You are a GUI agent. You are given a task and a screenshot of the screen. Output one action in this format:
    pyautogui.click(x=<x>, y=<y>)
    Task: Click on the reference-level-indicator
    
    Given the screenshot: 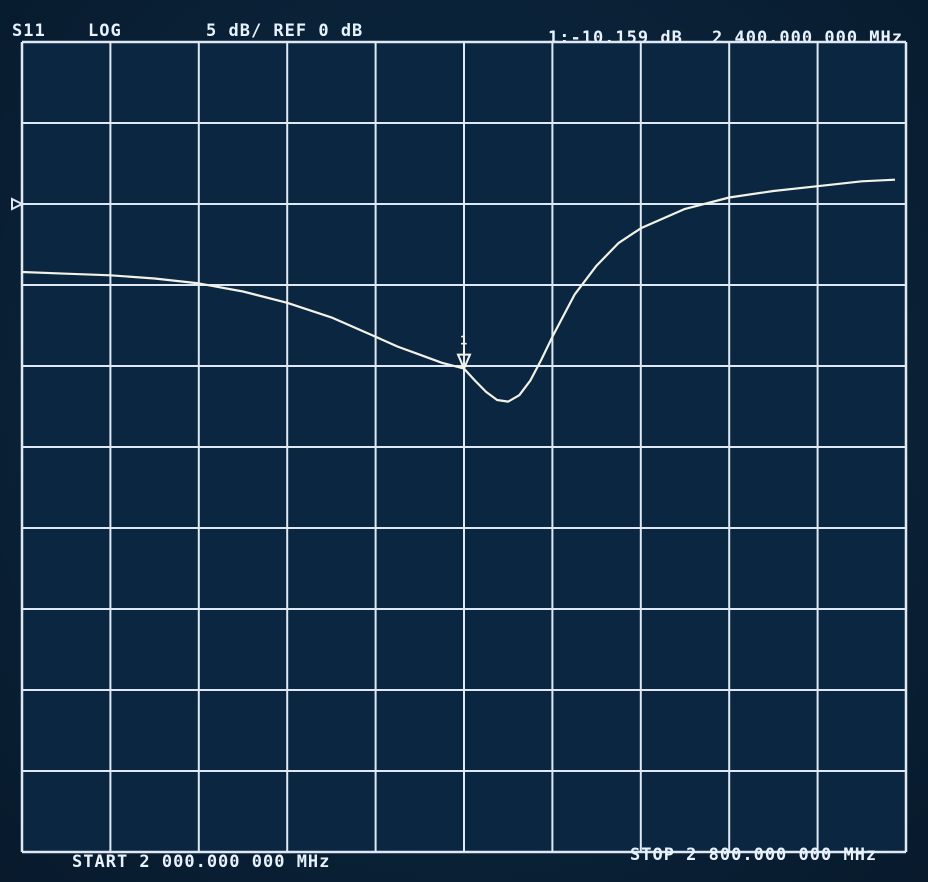 What is the action you would take?
    pyautogui.click(x=18, y=204)
    